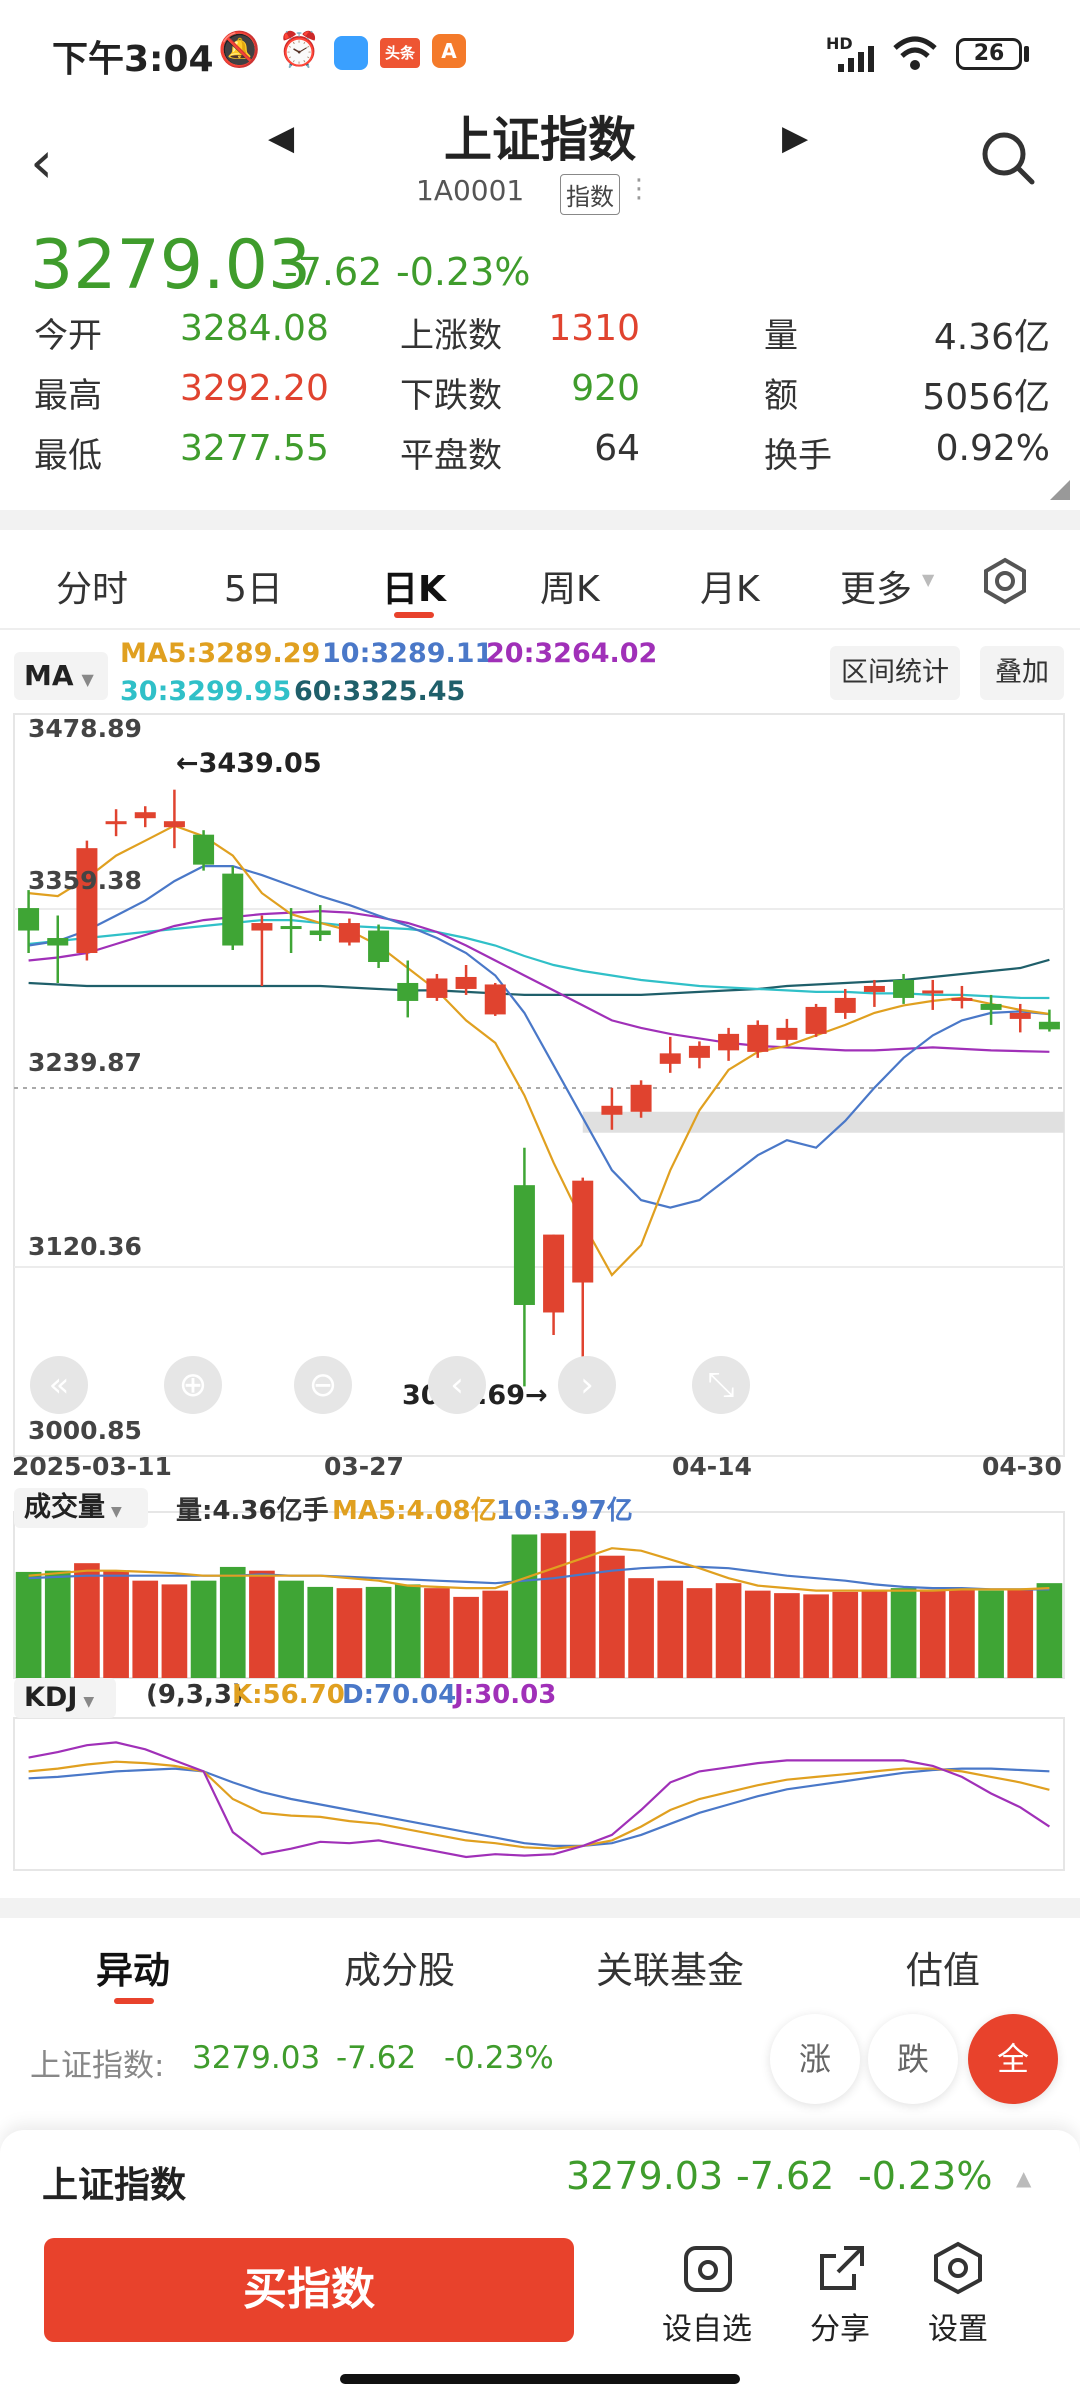 Image resolution: width=1080 pixels, height=2400 pixels. What do you see at coordinates (116, 1512) in the screenshot?
I see `chevron-down-icon: ▼` at bounding box center [116, 1512].